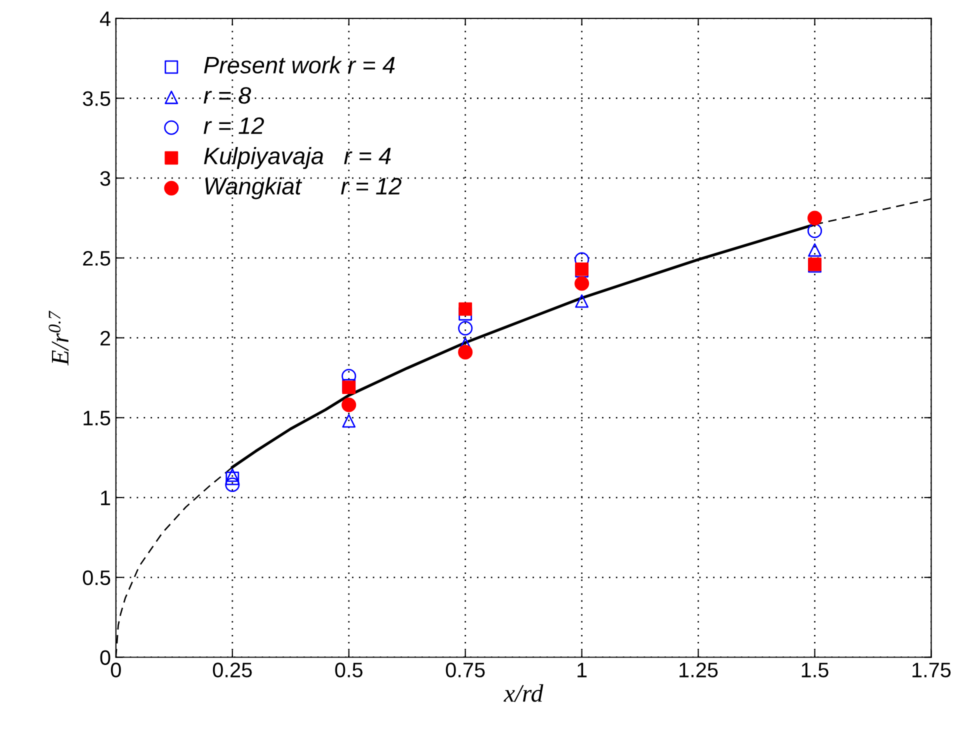 The width and height of the screenshot is (966, 736). What do you see at coordinates (96, 258) in the screenshot?
I see `y-tick-label: 2.5` at bounding box center [96, 258].